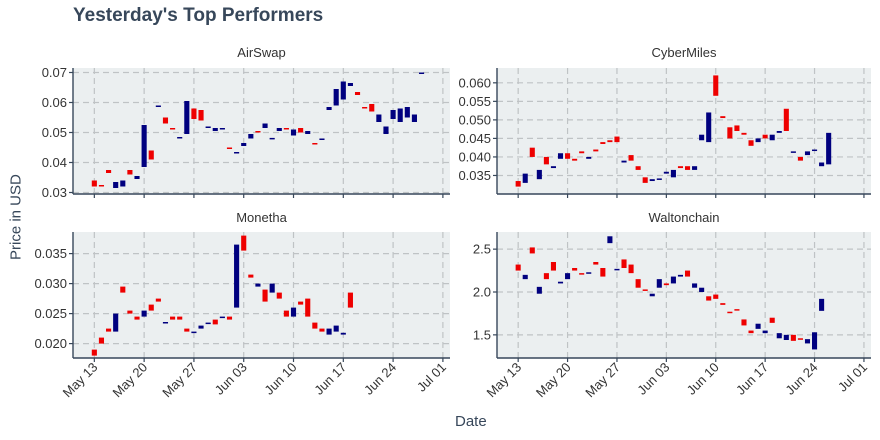 This screenshot has height=440, width=880. Describe the element at coordinates (50, 313) in the screenshot. I see `y-tick-label: 0.025` at that location.